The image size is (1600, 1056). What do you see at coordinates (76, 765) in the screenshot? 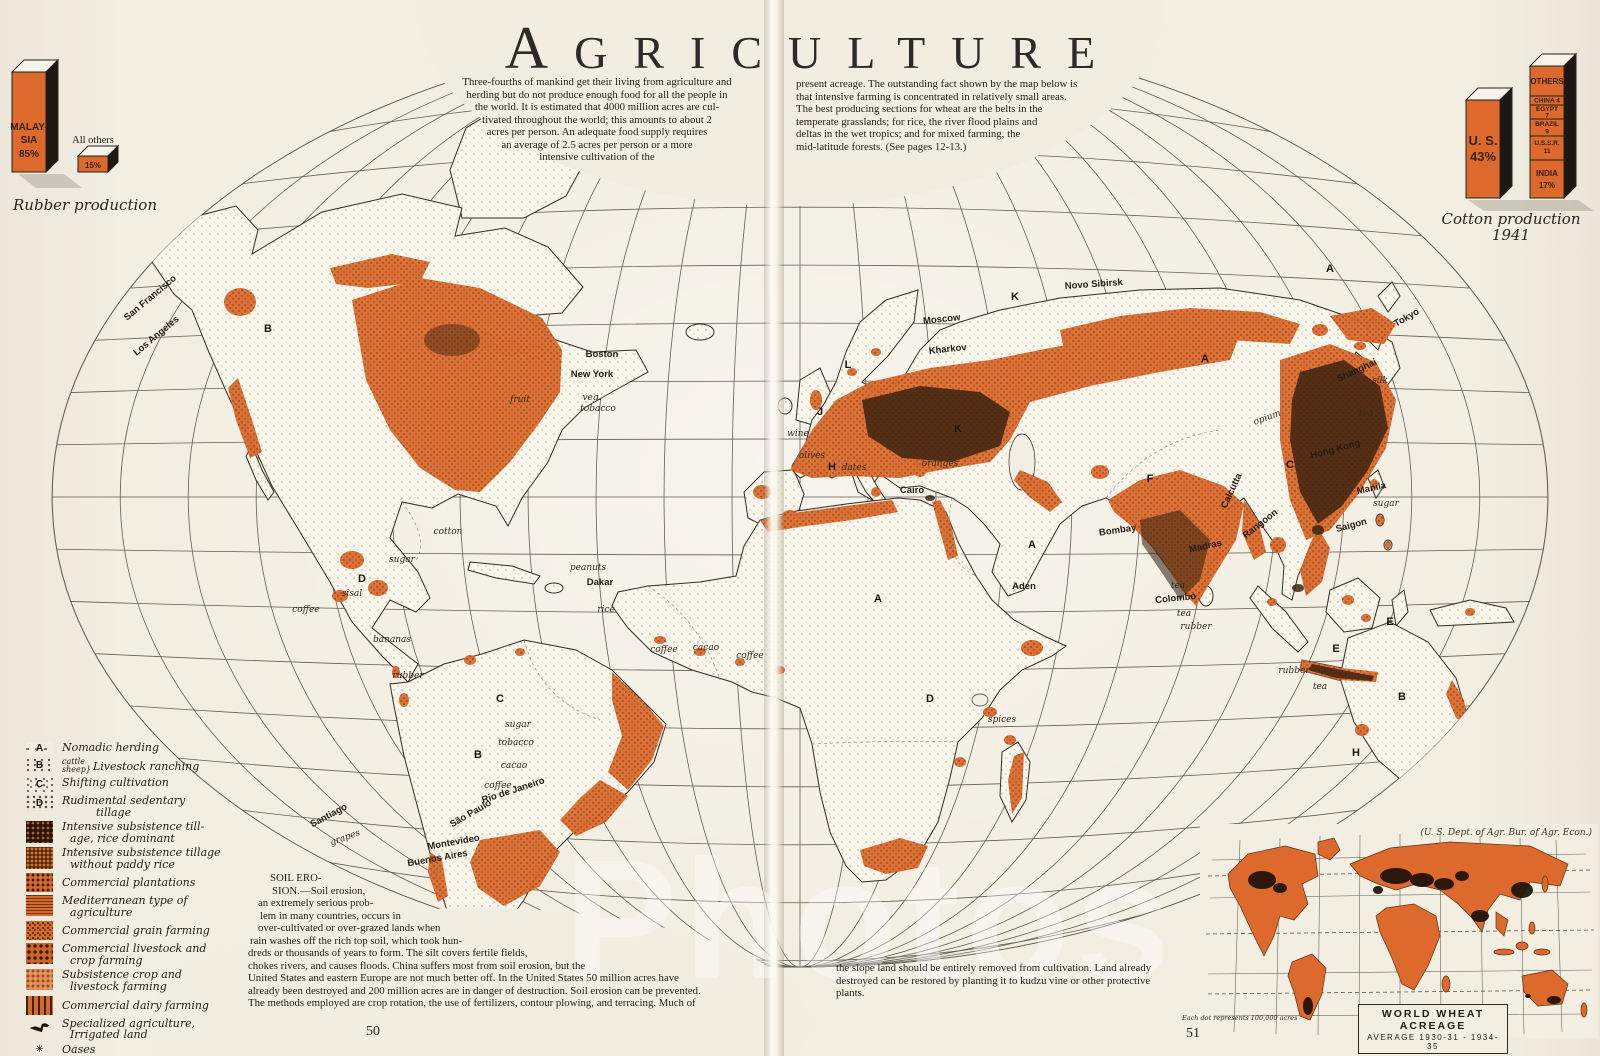
I see `legend-prefix: cattle sheep}` at bounding box center [76, 765].